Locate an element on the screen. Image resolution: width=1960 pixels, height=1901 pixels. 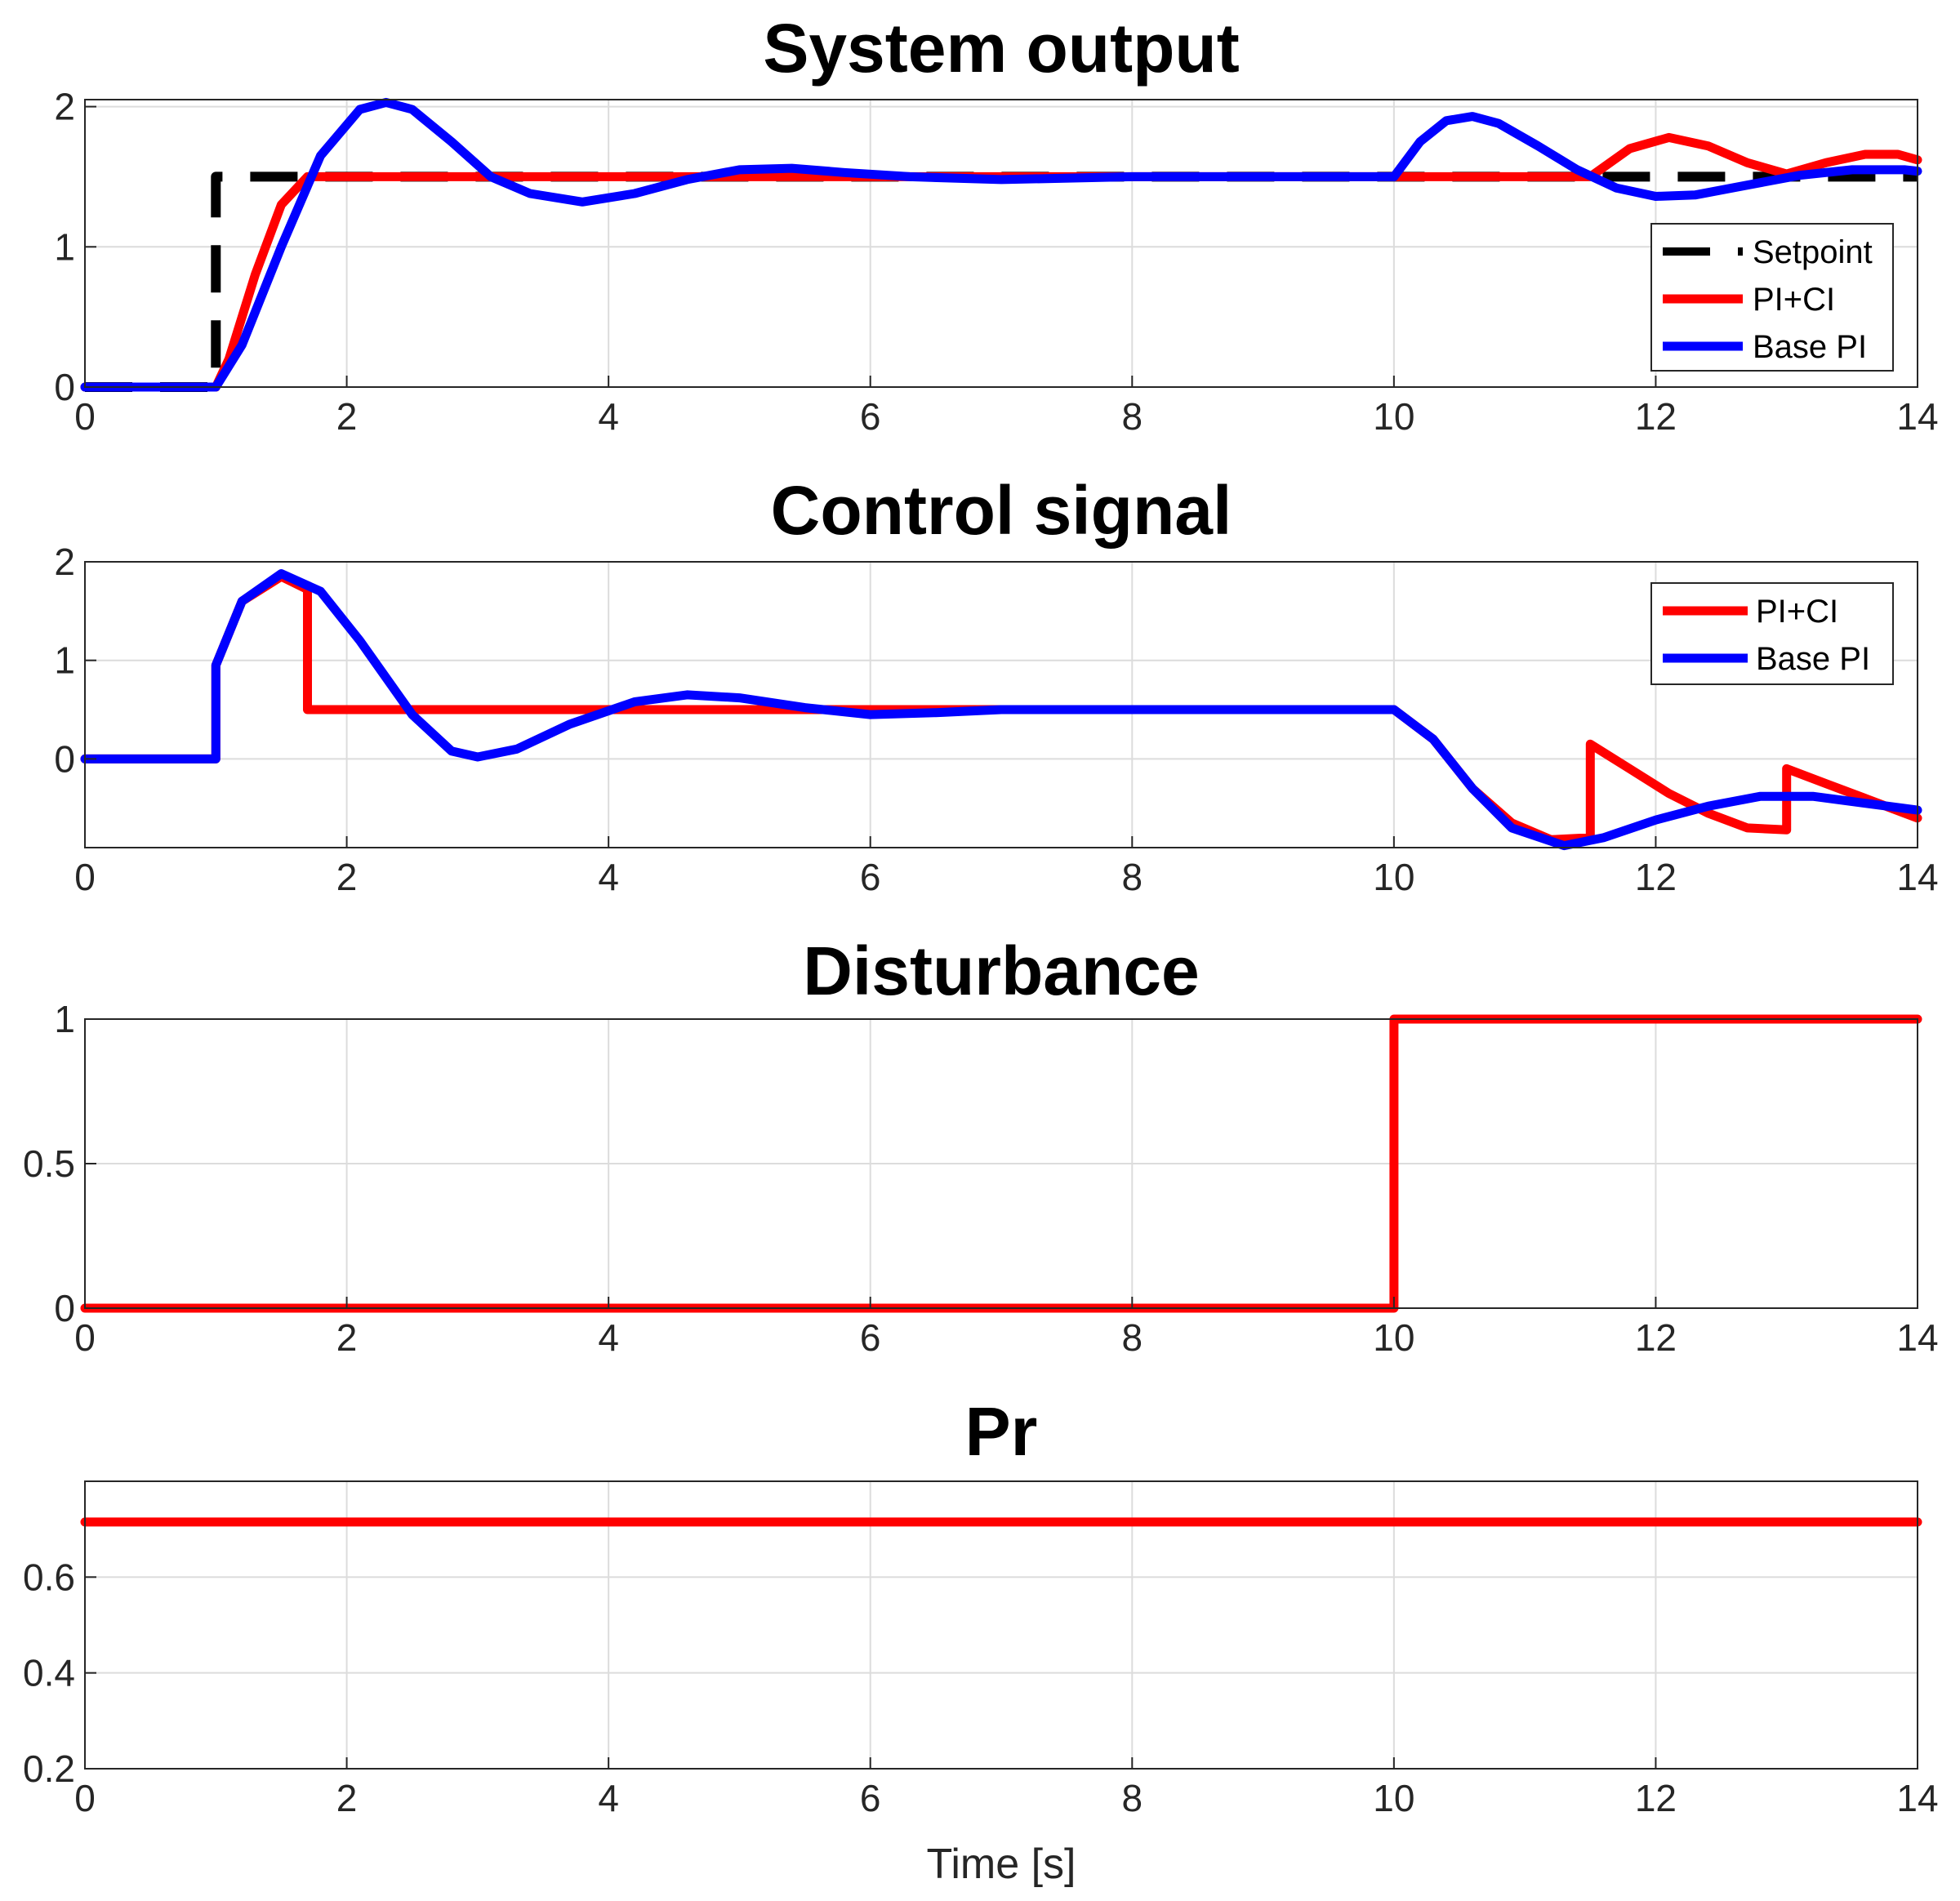
tick-labels: 0 2 4 6 8 10 12 14 0.2 0.4 0.6 is located at coordinates (981, 1687).